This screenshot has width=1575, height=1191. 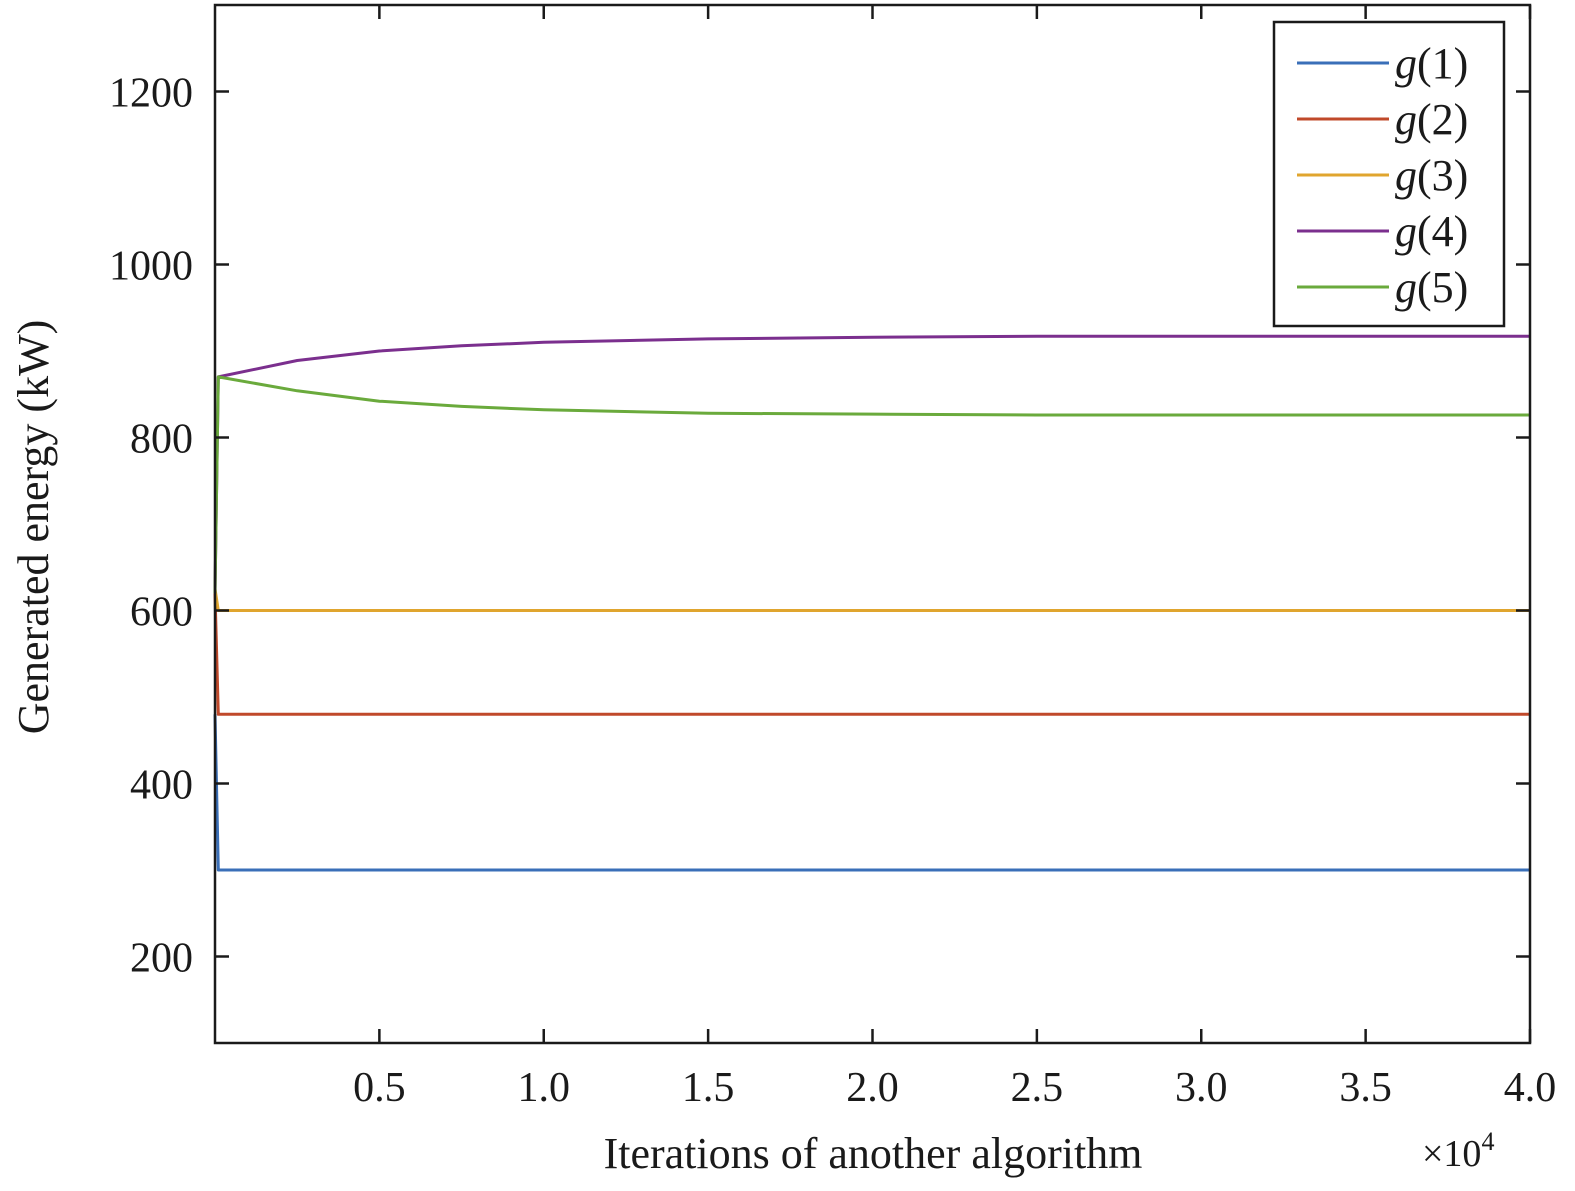 What do you see at coordinates (1442, 119) in the screenshot?
I see `legend-label-arg: (2)` at bounding box center [1442, 119].